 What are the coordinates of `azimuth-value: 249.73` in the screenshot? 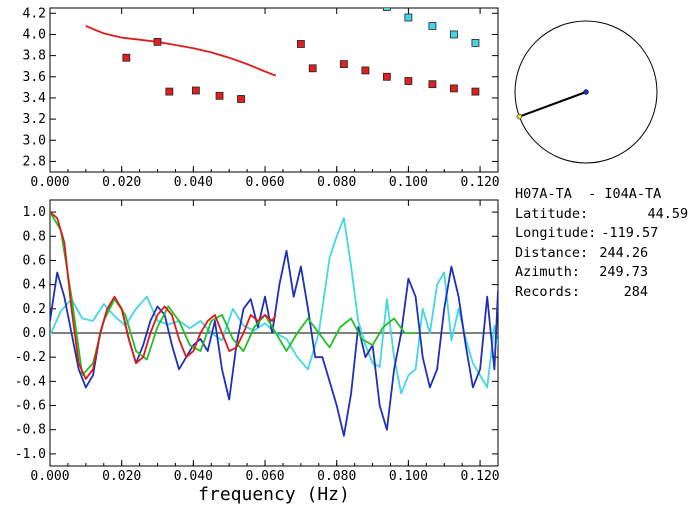 It's located at (624, 272).